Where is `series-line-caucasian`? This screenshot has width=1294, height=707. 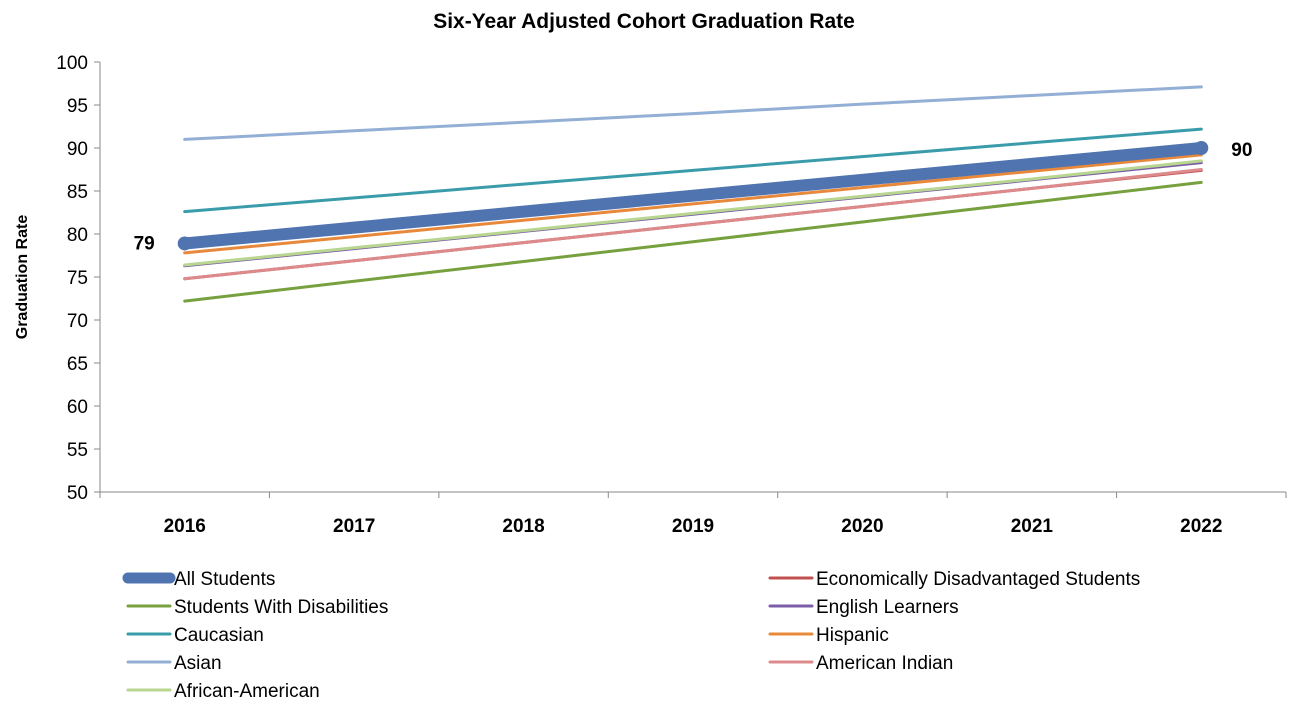 series-line-caucasian is located at coordinates (693, 170).